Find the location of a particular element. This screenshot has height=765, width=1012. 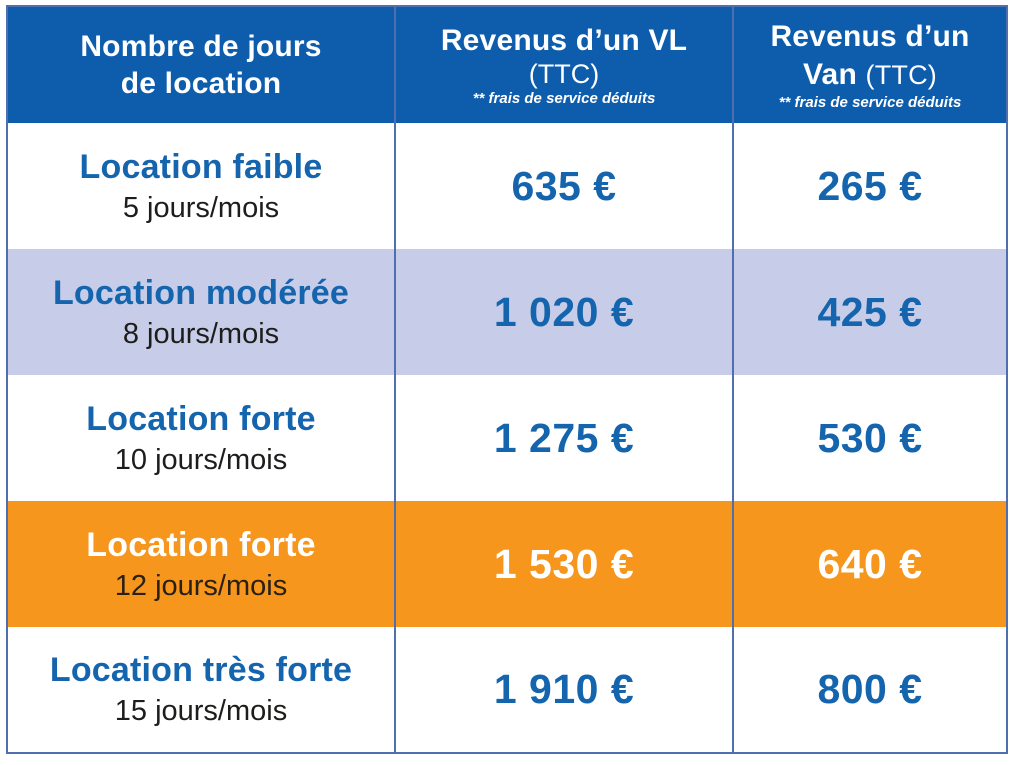

header-cell-days: Nombre de jours de location is located at coordinates (201, 64).